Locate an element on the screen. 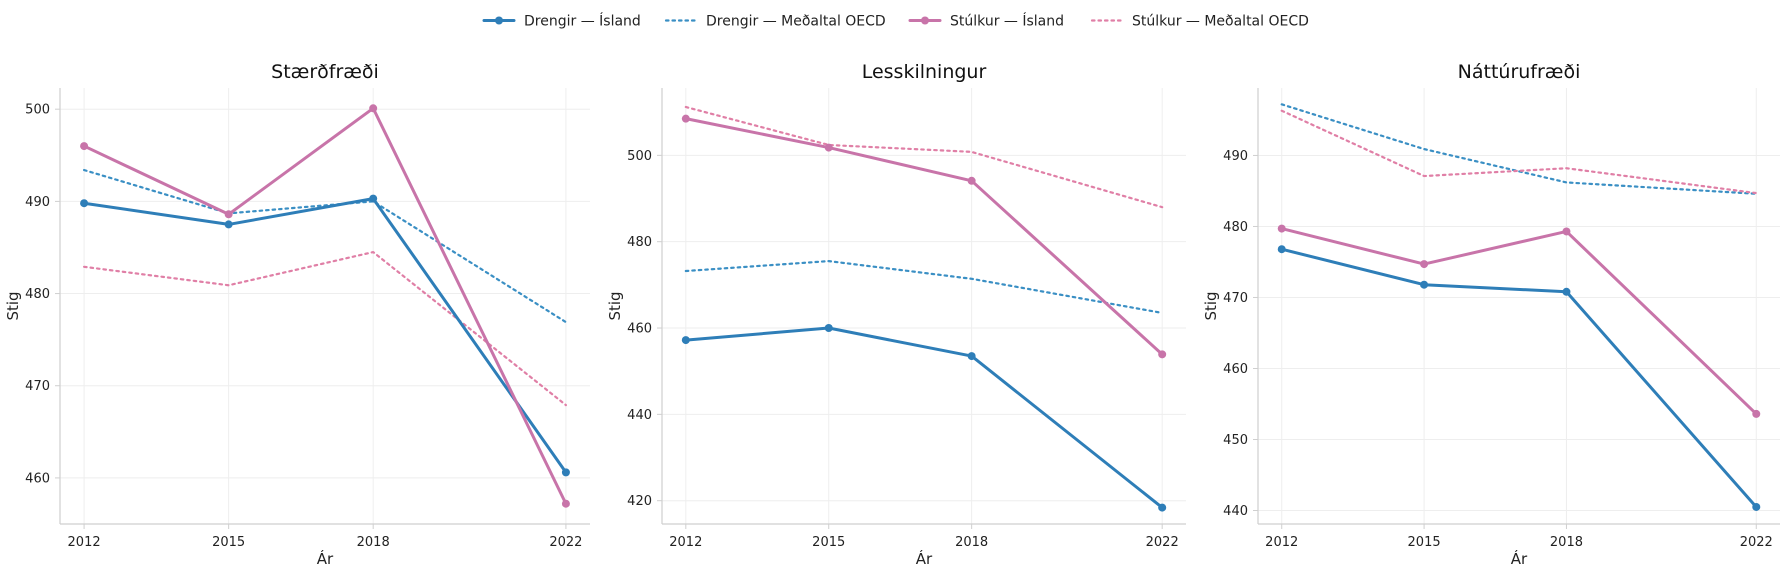 This screenshot has width=1790, height=578. panel-title: Lesskilningur is located at coordinates (924, 72).